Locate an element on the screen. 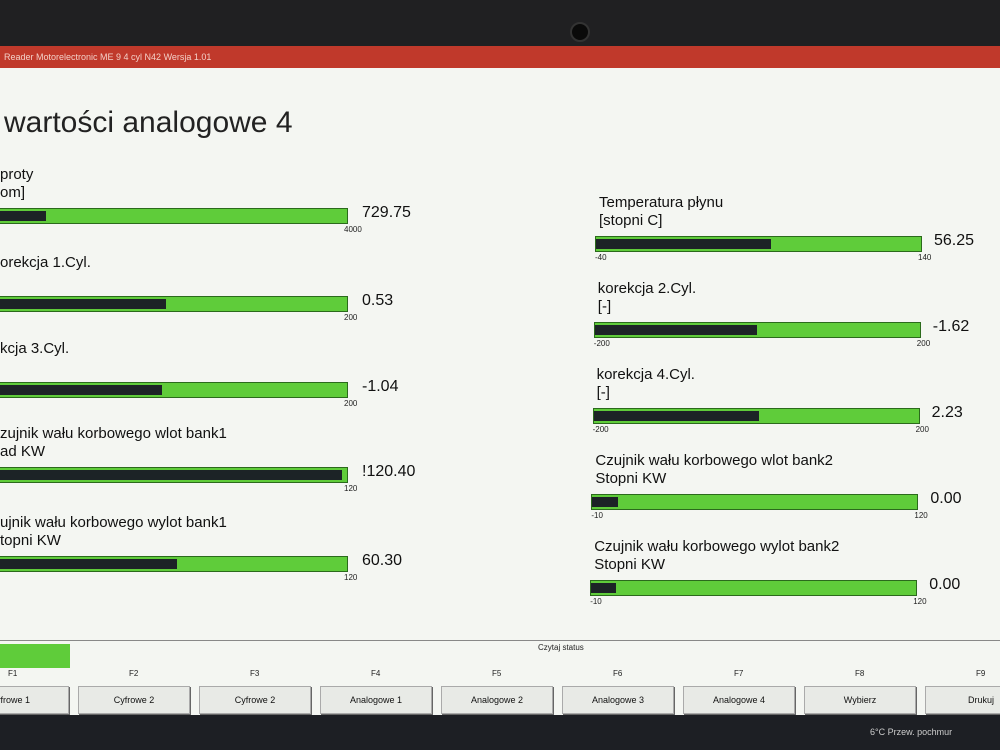  function-key: F4 is located at coordinates (376, 673).